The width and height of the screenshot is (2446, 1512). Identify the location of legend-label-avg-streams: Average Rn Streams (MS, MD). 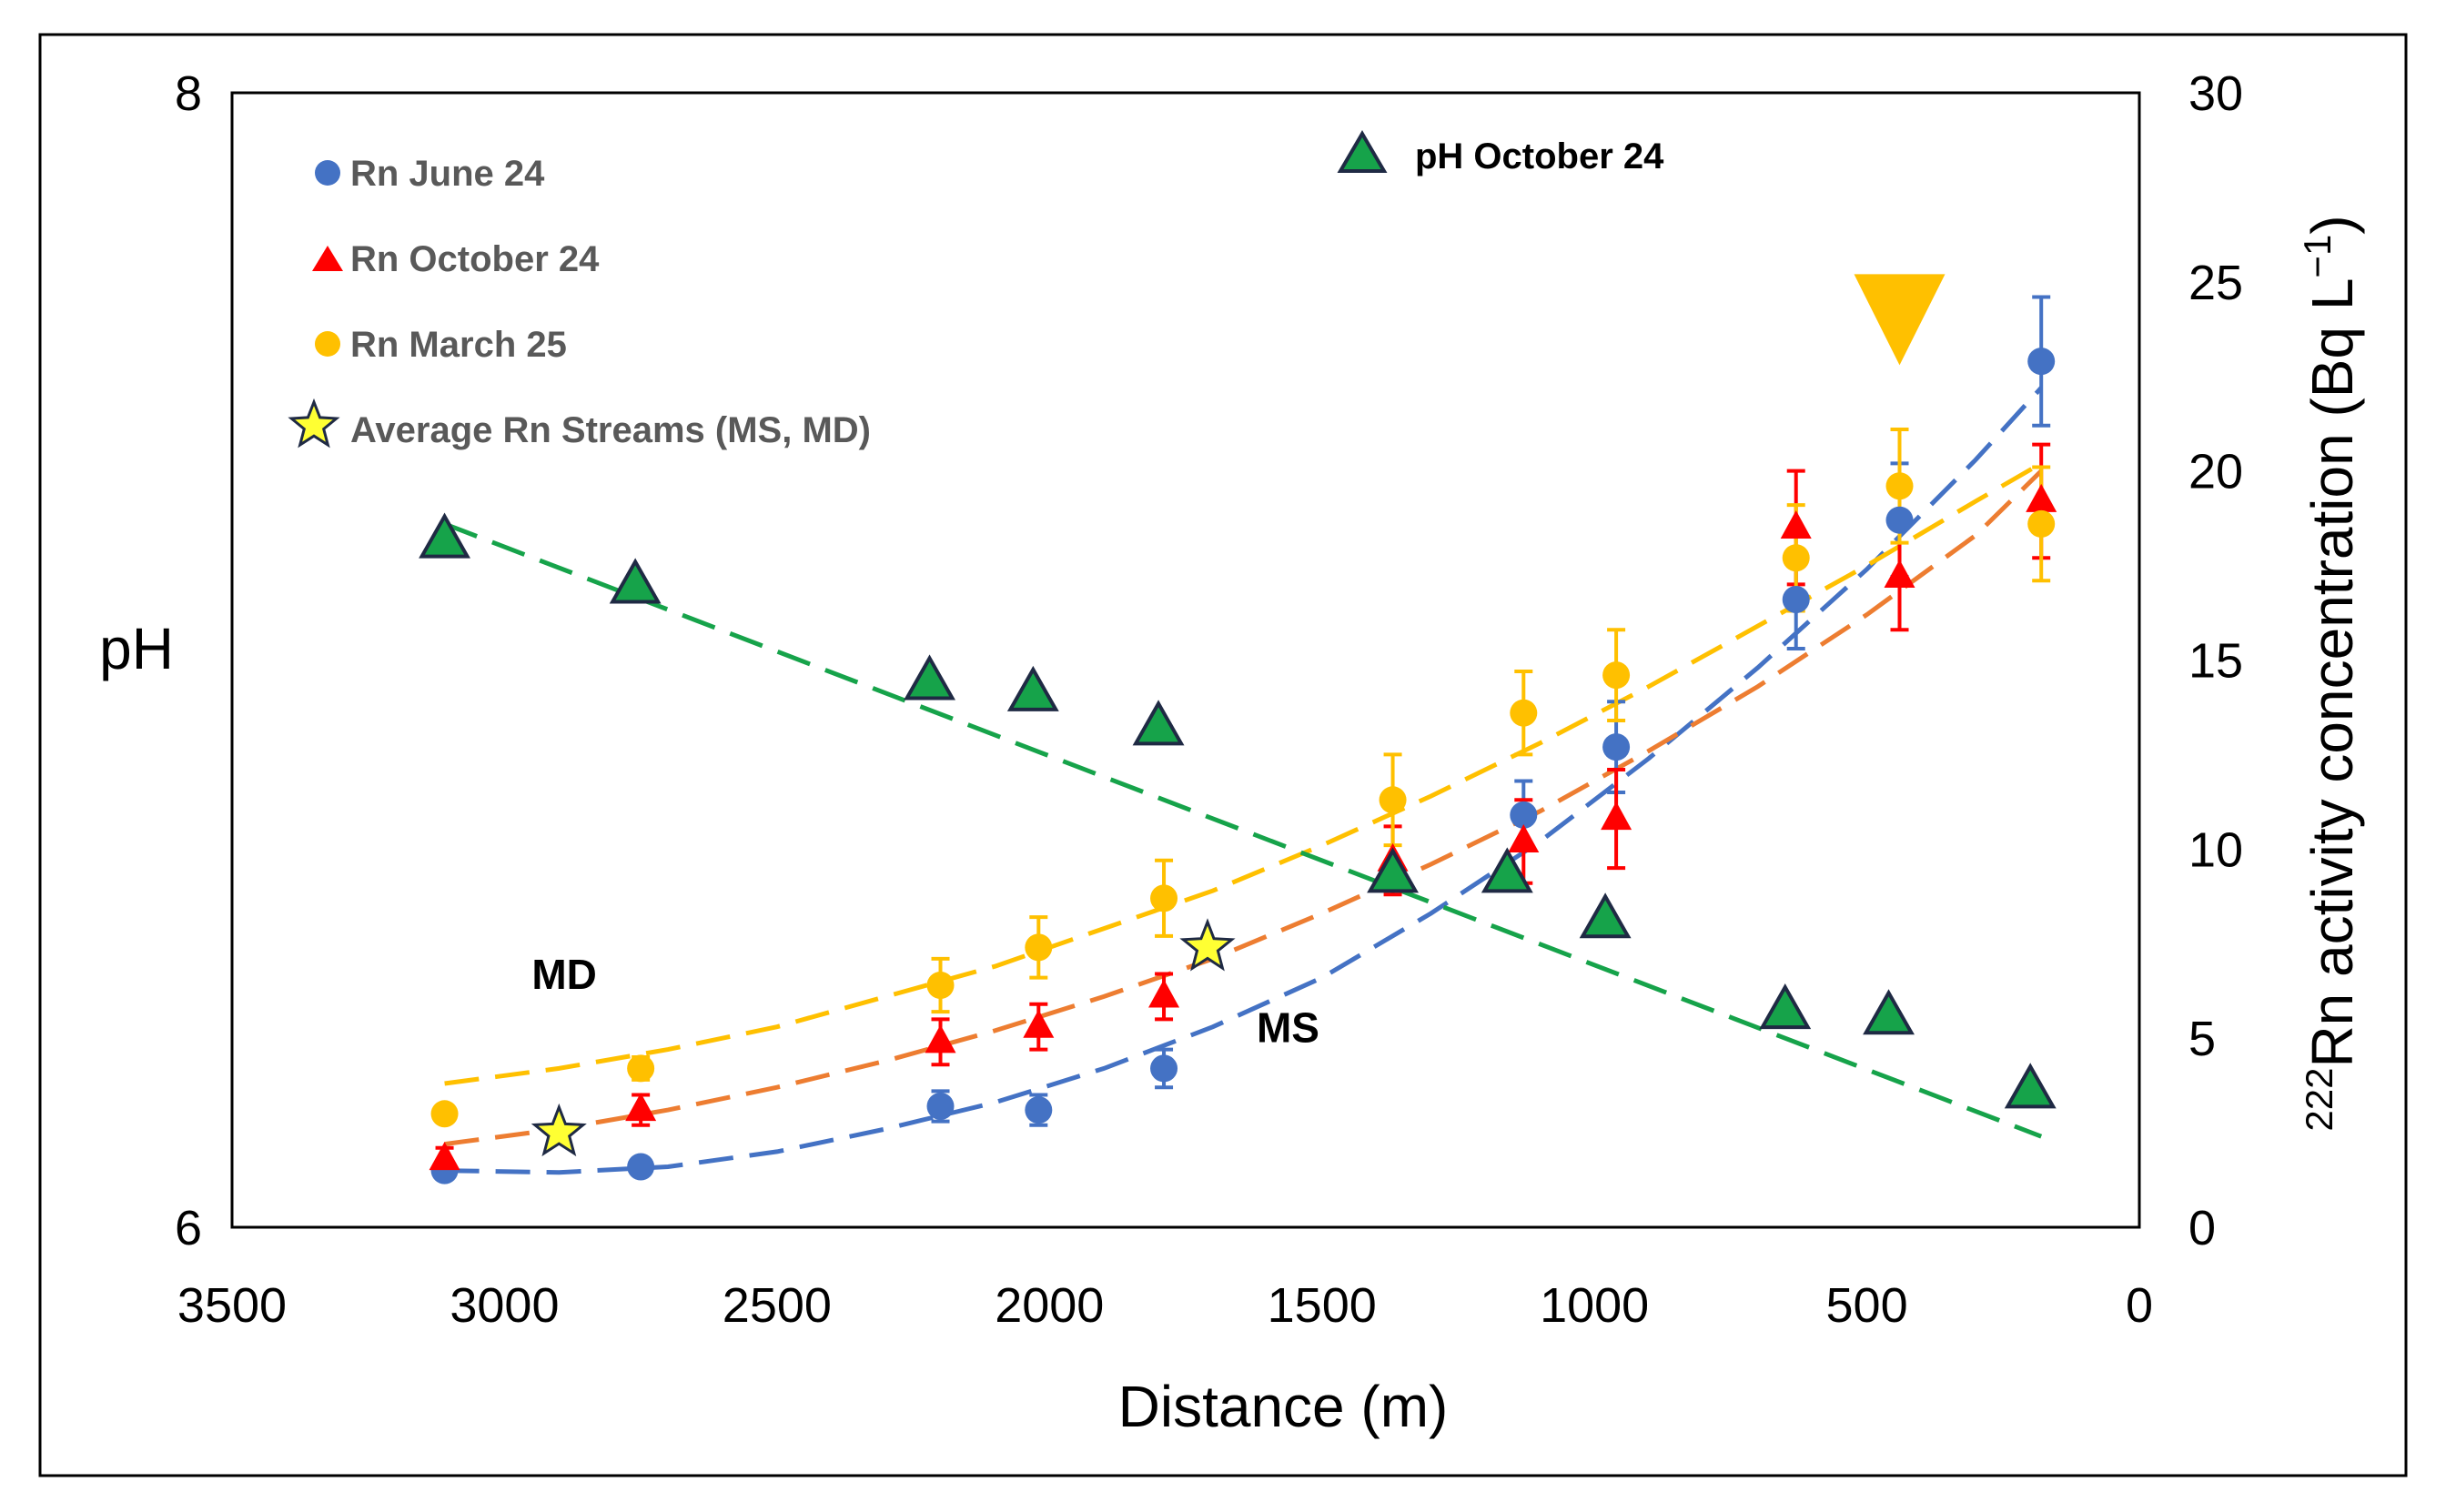
(610, 430).